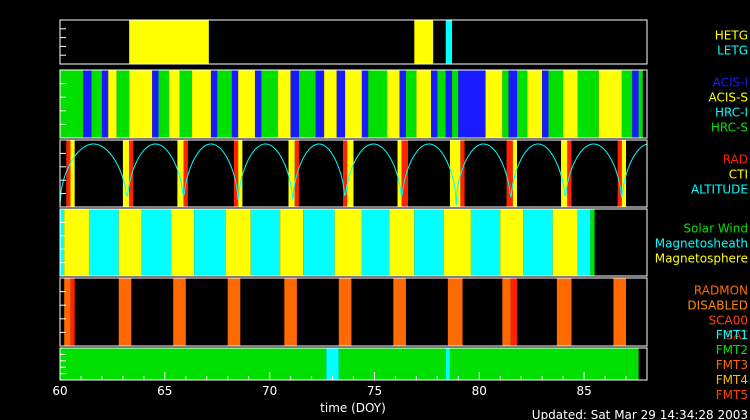  I want to click on panel-frame-radiation, so click(353, 173).